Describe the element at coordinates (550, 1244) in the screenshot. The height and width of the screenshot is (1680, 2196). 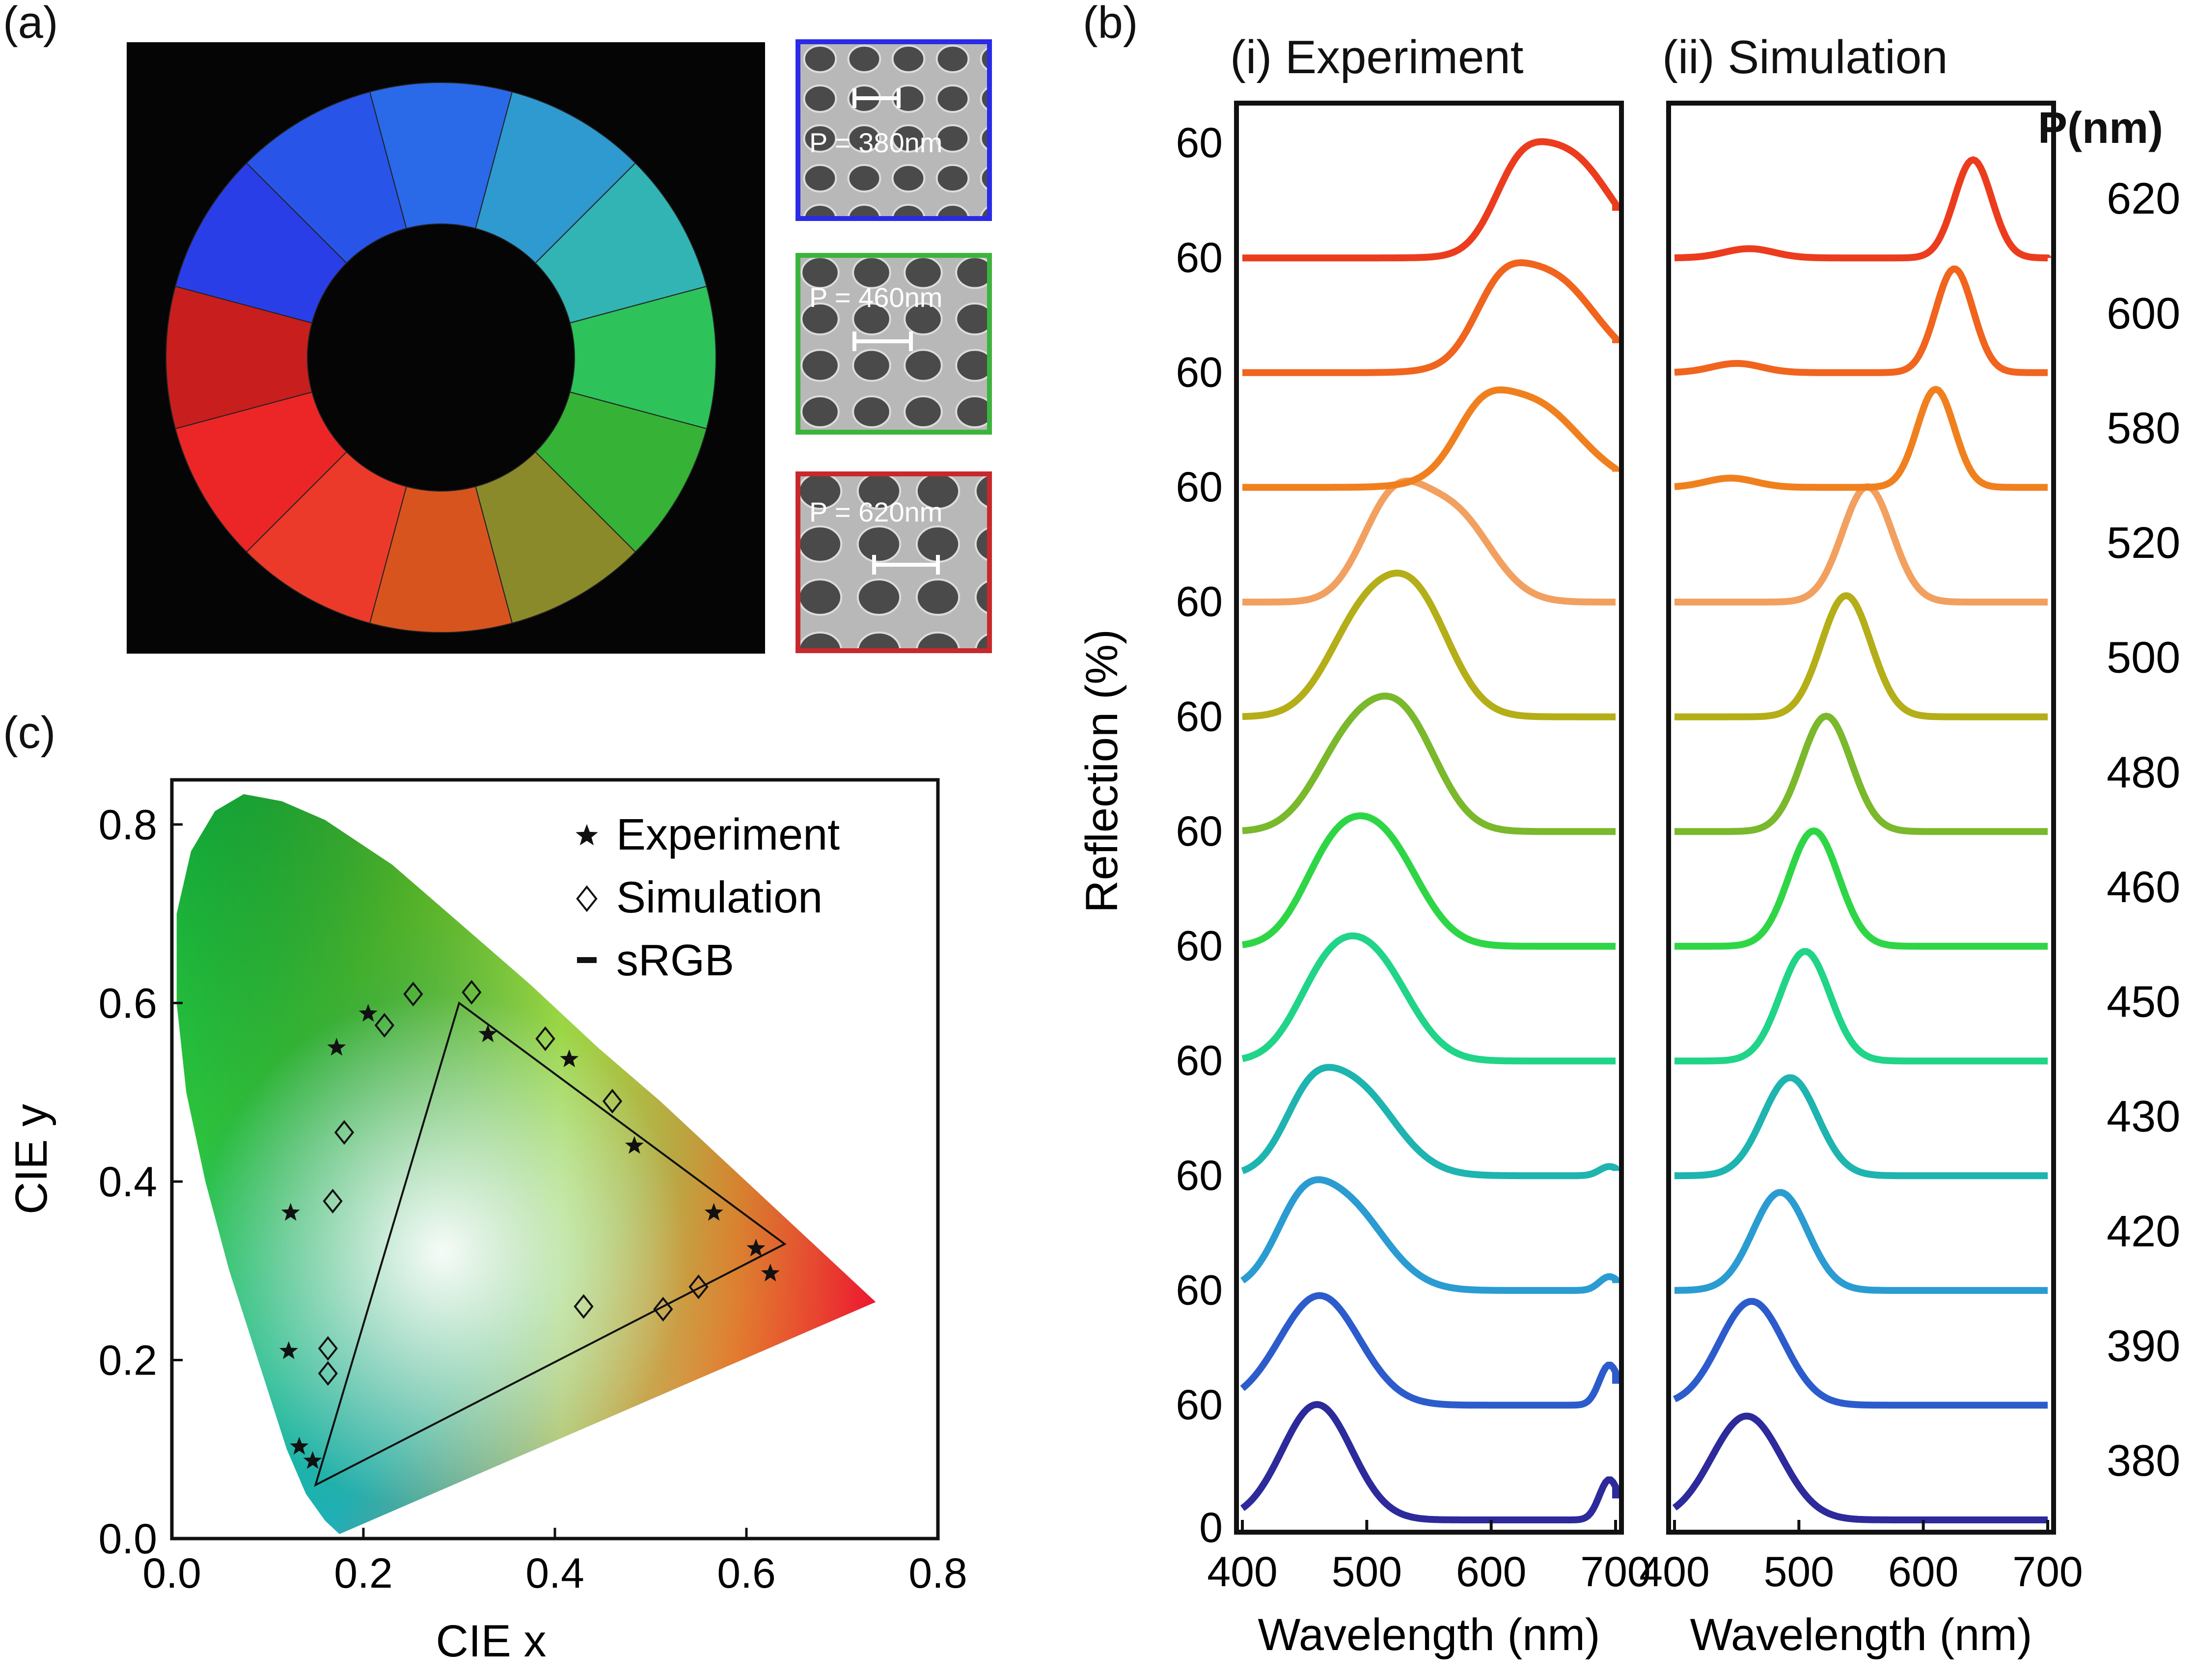
I see `srgb-triangle` at that location.